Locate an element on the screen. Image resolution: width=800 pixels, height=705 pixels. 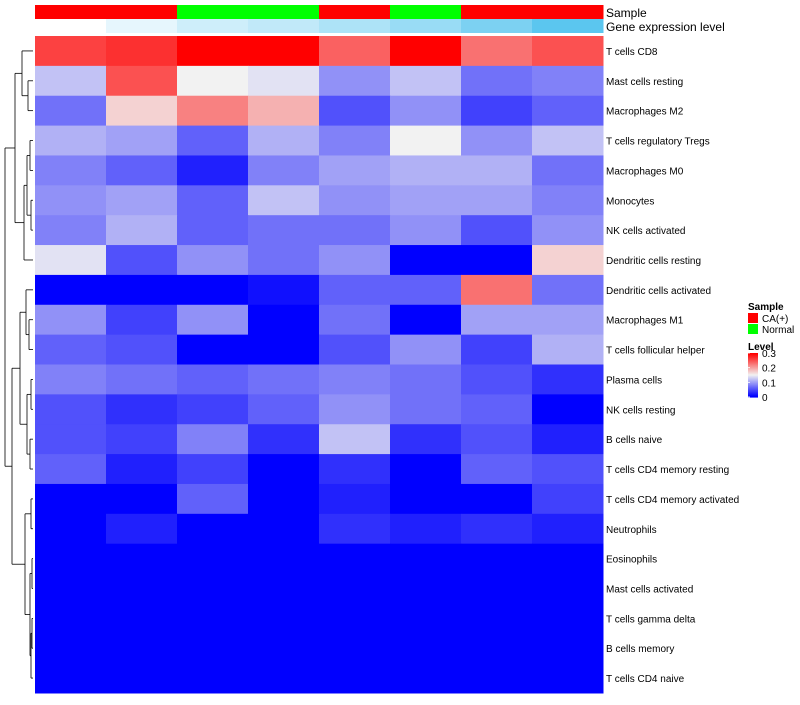
row-label: T cells follicular helper is located at coordinates (655, 351).